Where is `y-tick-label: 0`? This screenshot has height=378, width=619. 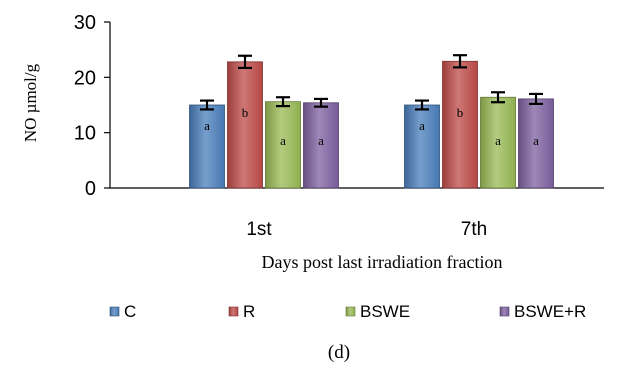 y-tick-label: 0 is located at coordinates (90, 189).